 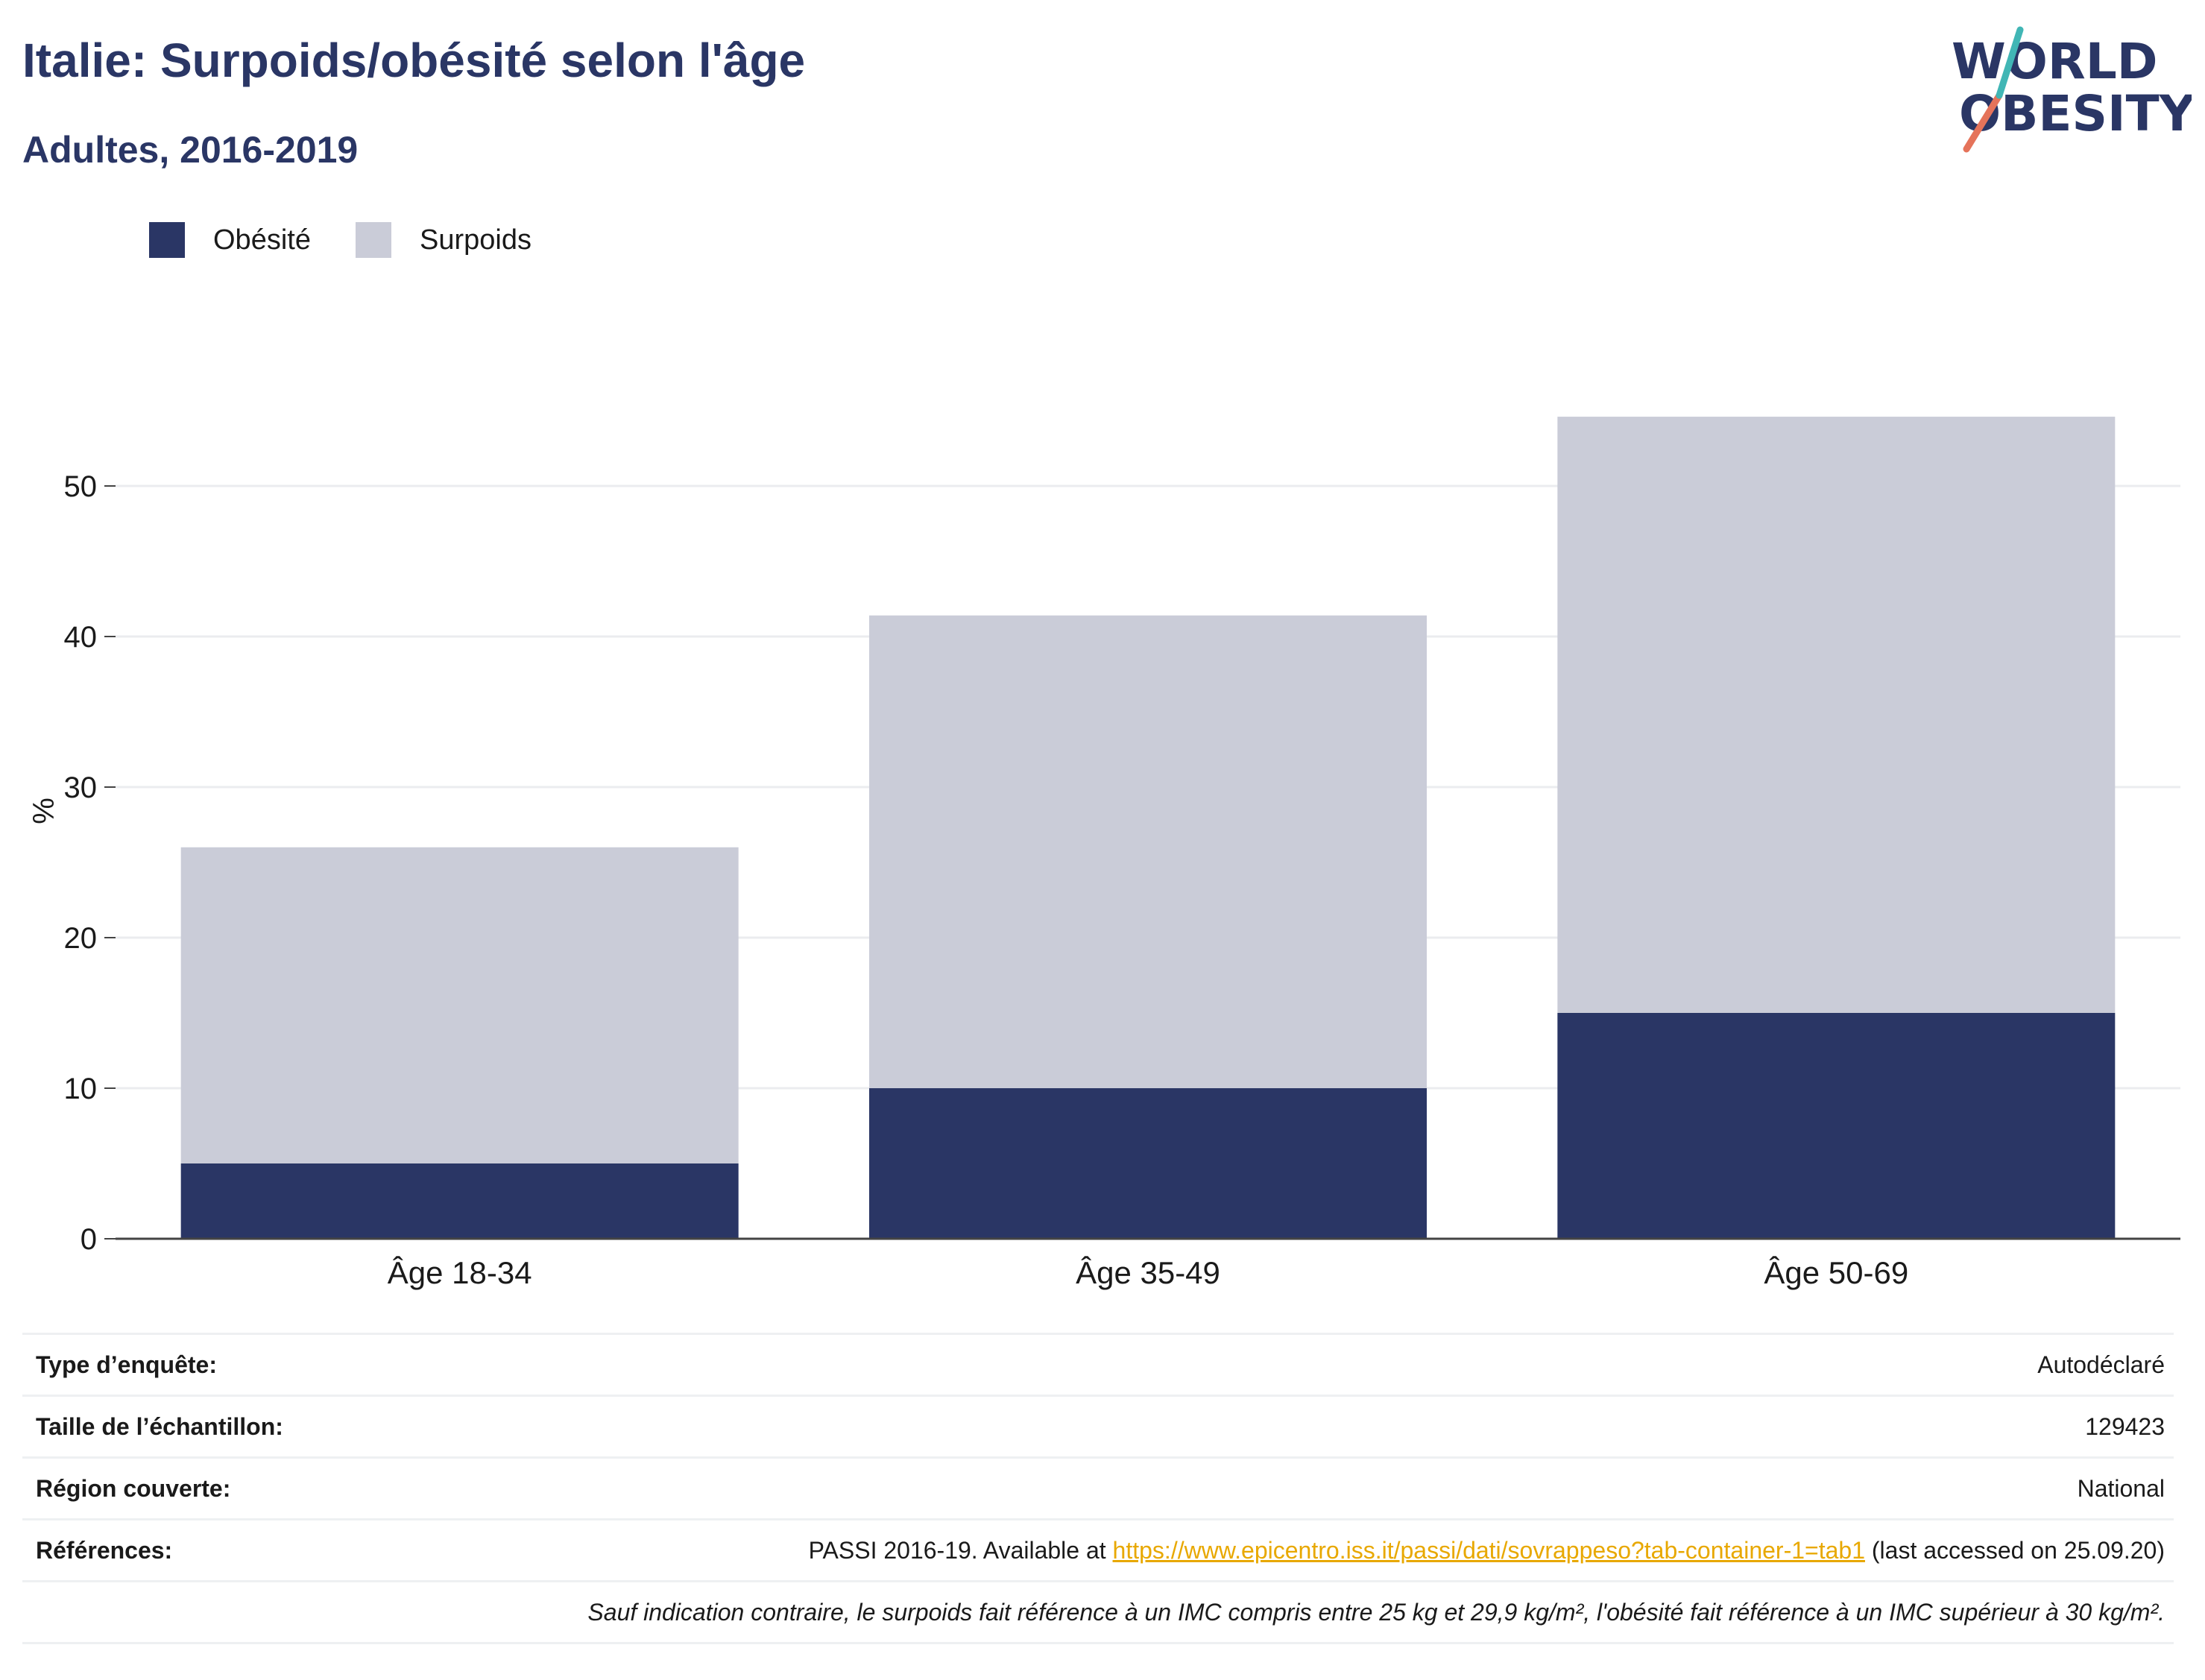 What do you see at coordinates (167, 240) in the screenshot?
I see `legend-swatch-obesity` at bounding box center [167, 240].